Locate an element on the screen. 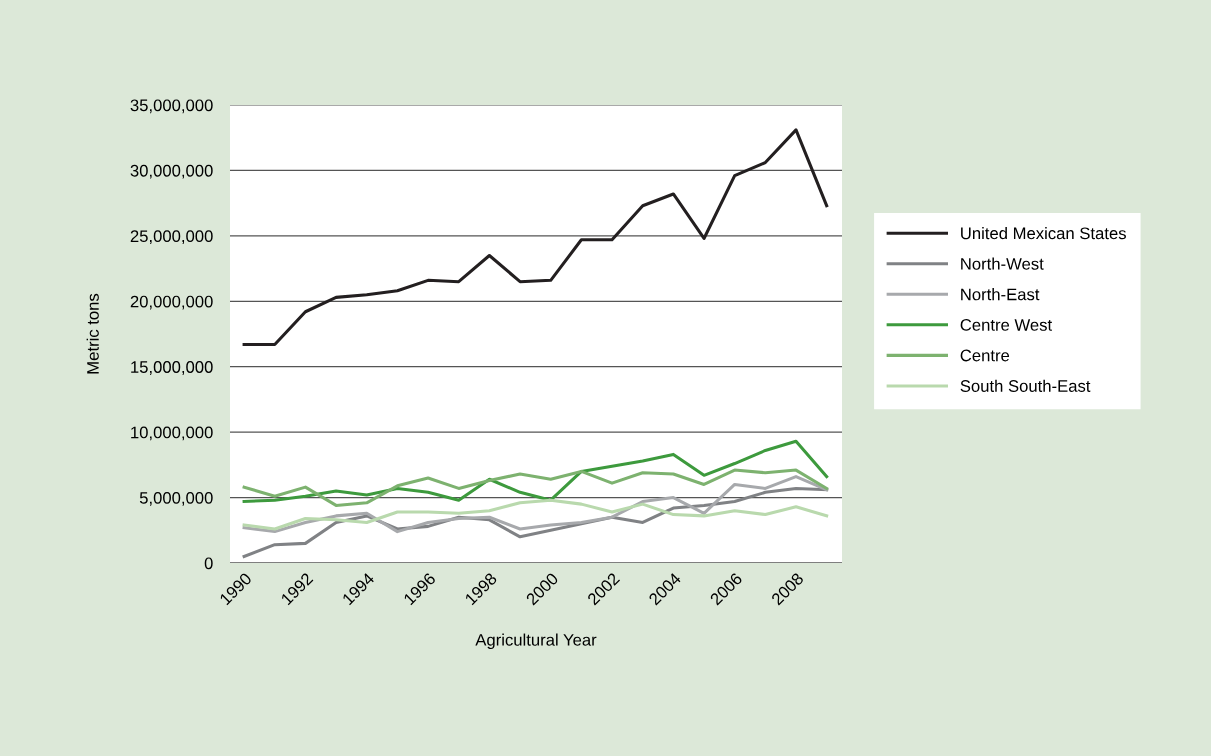 The image size is (1211, 756). legend-label: United Mexican States is located at coordinates (1043, 233).